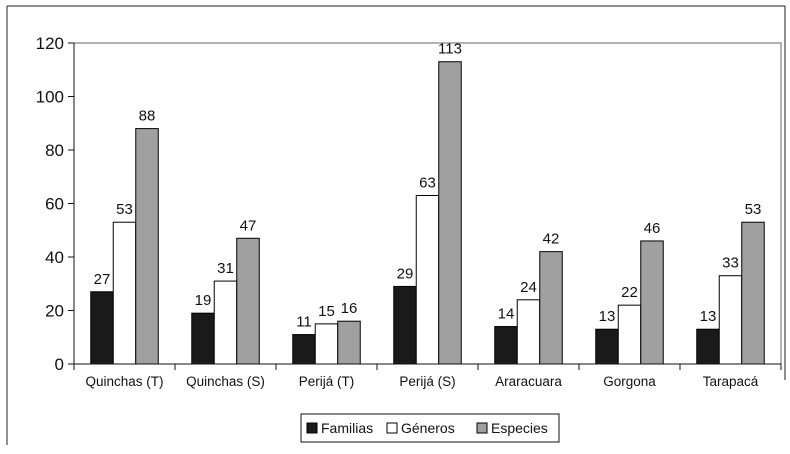  I want to click on data-label: 33, so click(730, 263).